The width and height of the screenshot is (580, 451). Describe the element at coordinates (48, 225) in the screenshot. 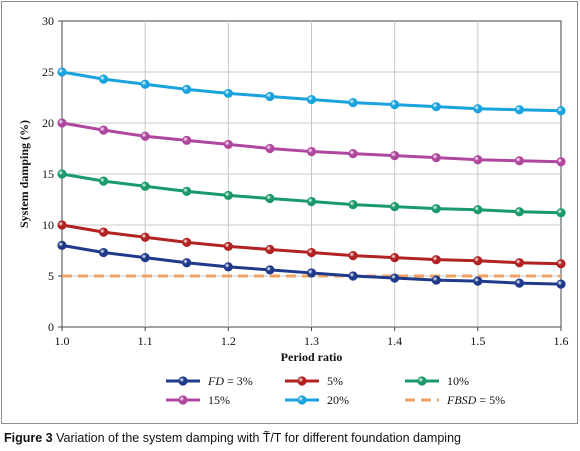

I see `y-tick-label: 10` at that location.